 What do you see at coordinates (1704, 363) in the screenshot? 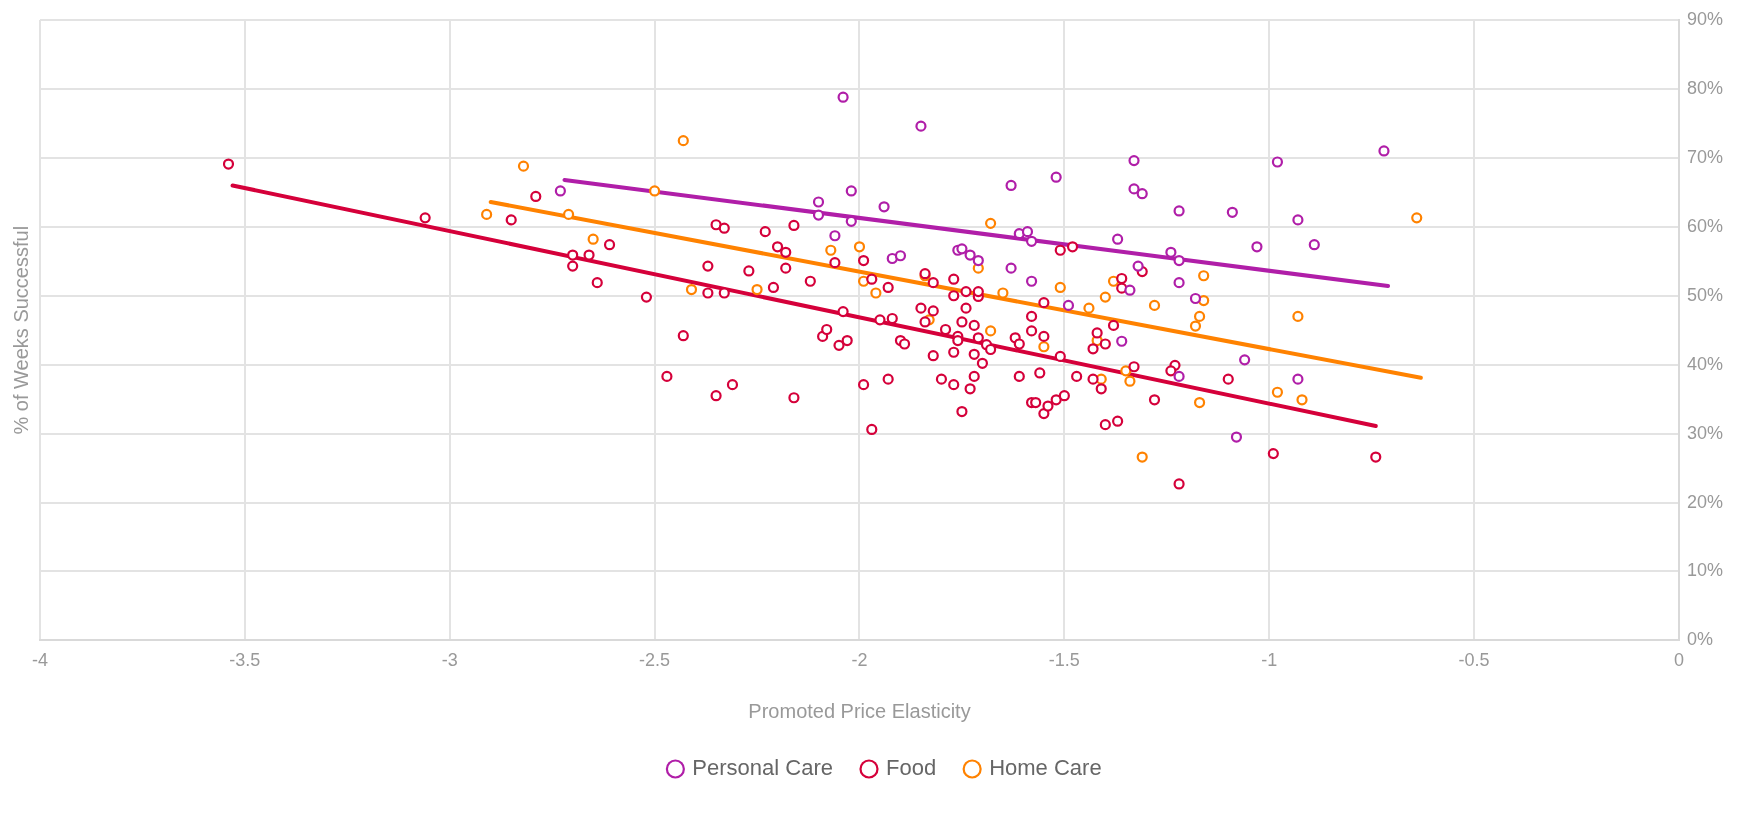
I see `y-tick-label: 40%` at bounding box center [1704, 363].